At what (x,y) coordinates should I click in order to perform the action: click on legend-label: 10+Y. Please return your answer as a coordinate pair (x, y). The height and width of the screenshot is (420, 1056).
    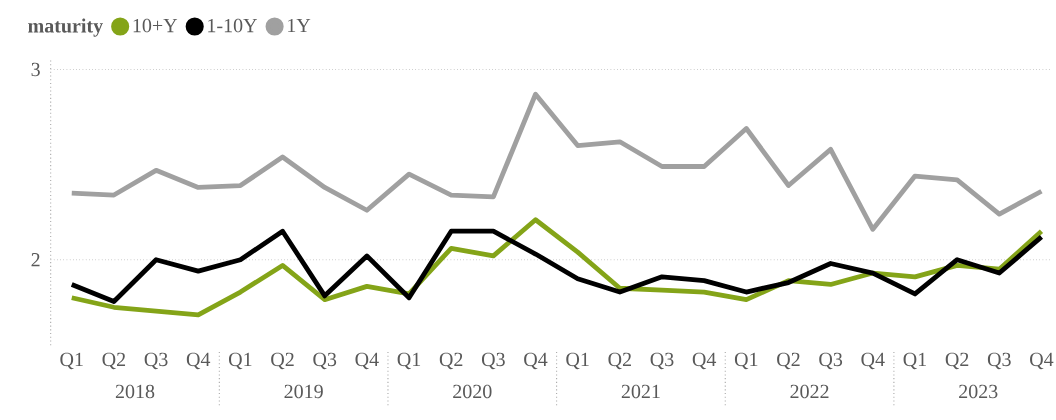
    Looking at the image, I should click on (155, 25).